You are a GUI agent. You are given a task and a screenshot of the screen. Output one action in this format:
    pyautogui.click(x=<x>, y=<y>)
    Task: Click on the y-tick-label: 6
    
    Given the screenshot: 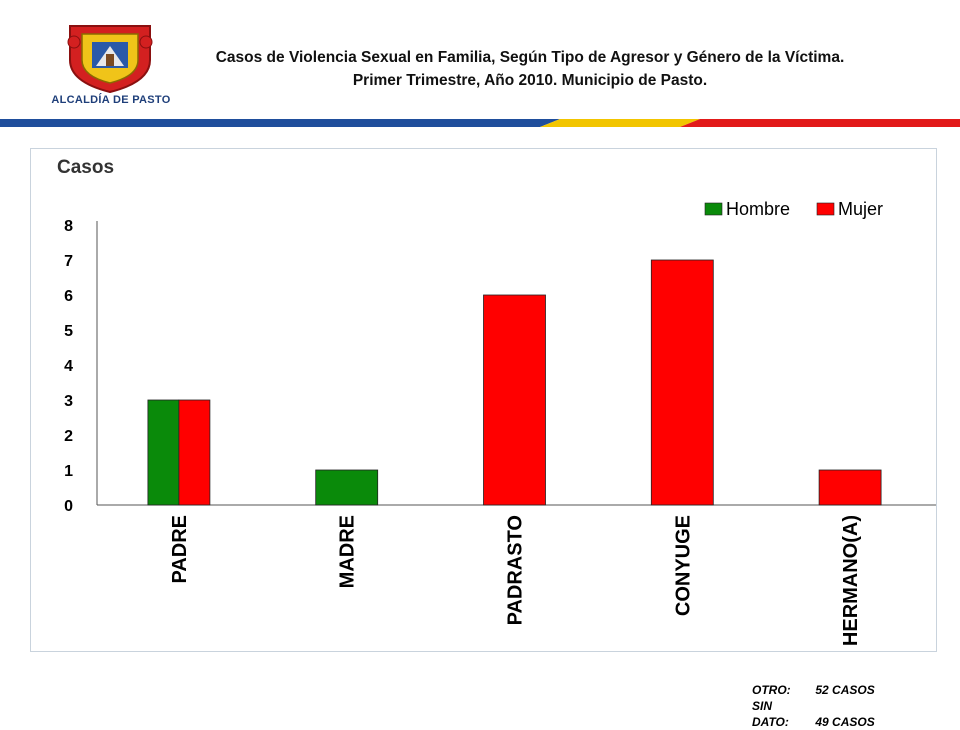 What is the action you would take?
    pyautogui.click(x=68, y=296)
    